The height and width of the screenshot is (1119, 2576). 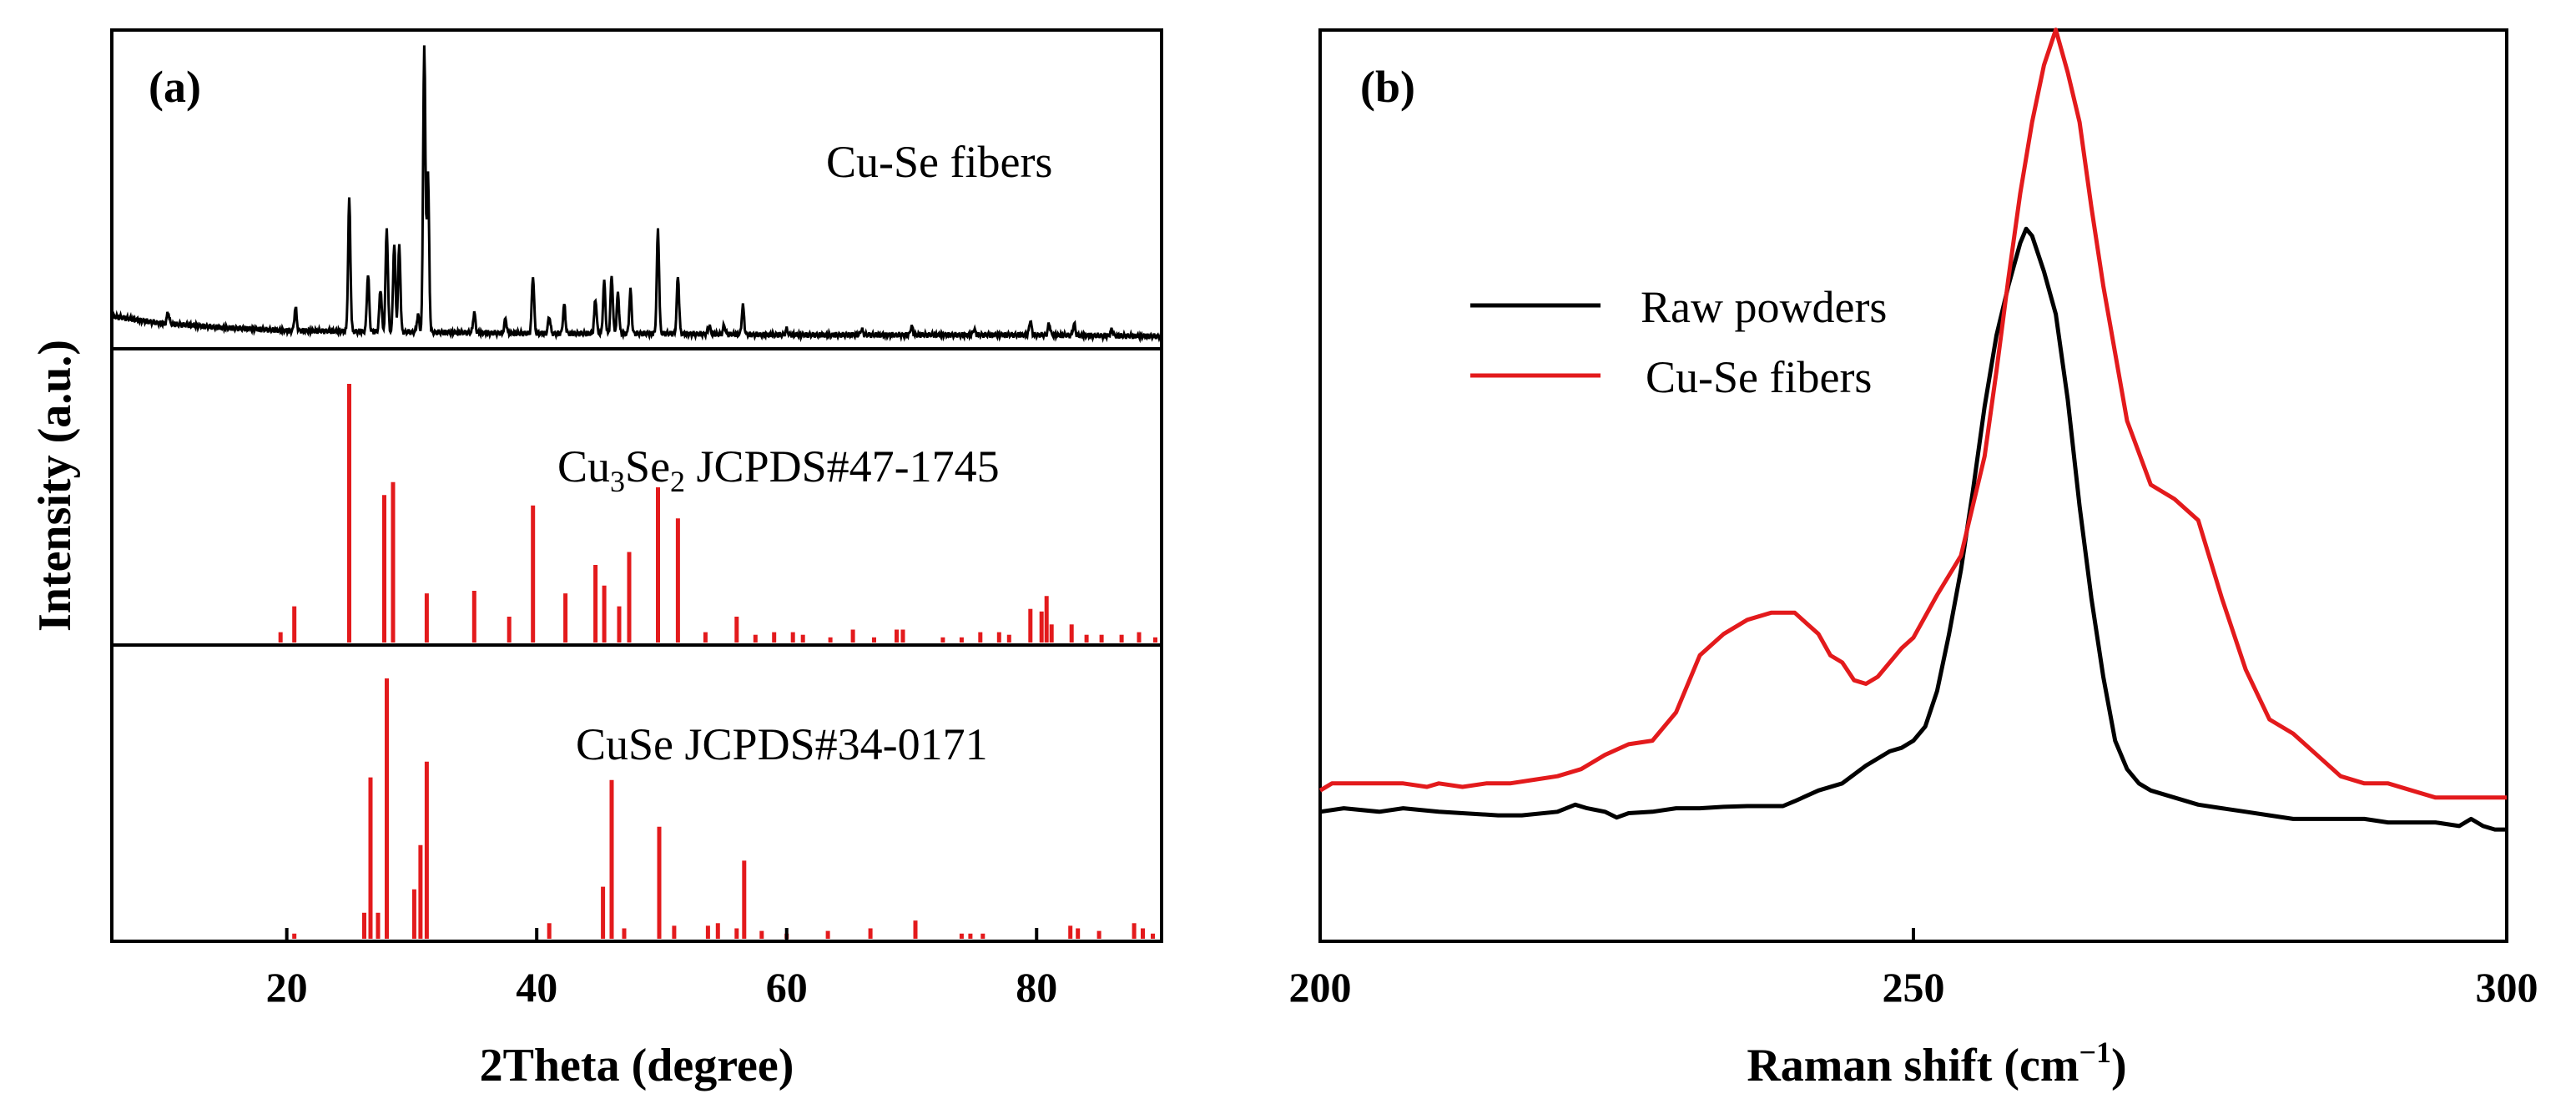 I want to click on annotation-cu3se2-sub3: 3, so click(x=617, y=481).